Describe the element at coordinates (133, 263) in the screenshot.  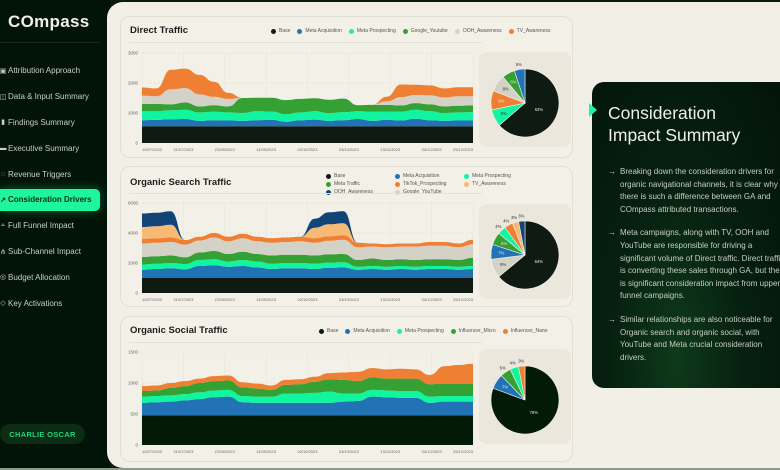
I see `y-tick-label: 2000` at that location.